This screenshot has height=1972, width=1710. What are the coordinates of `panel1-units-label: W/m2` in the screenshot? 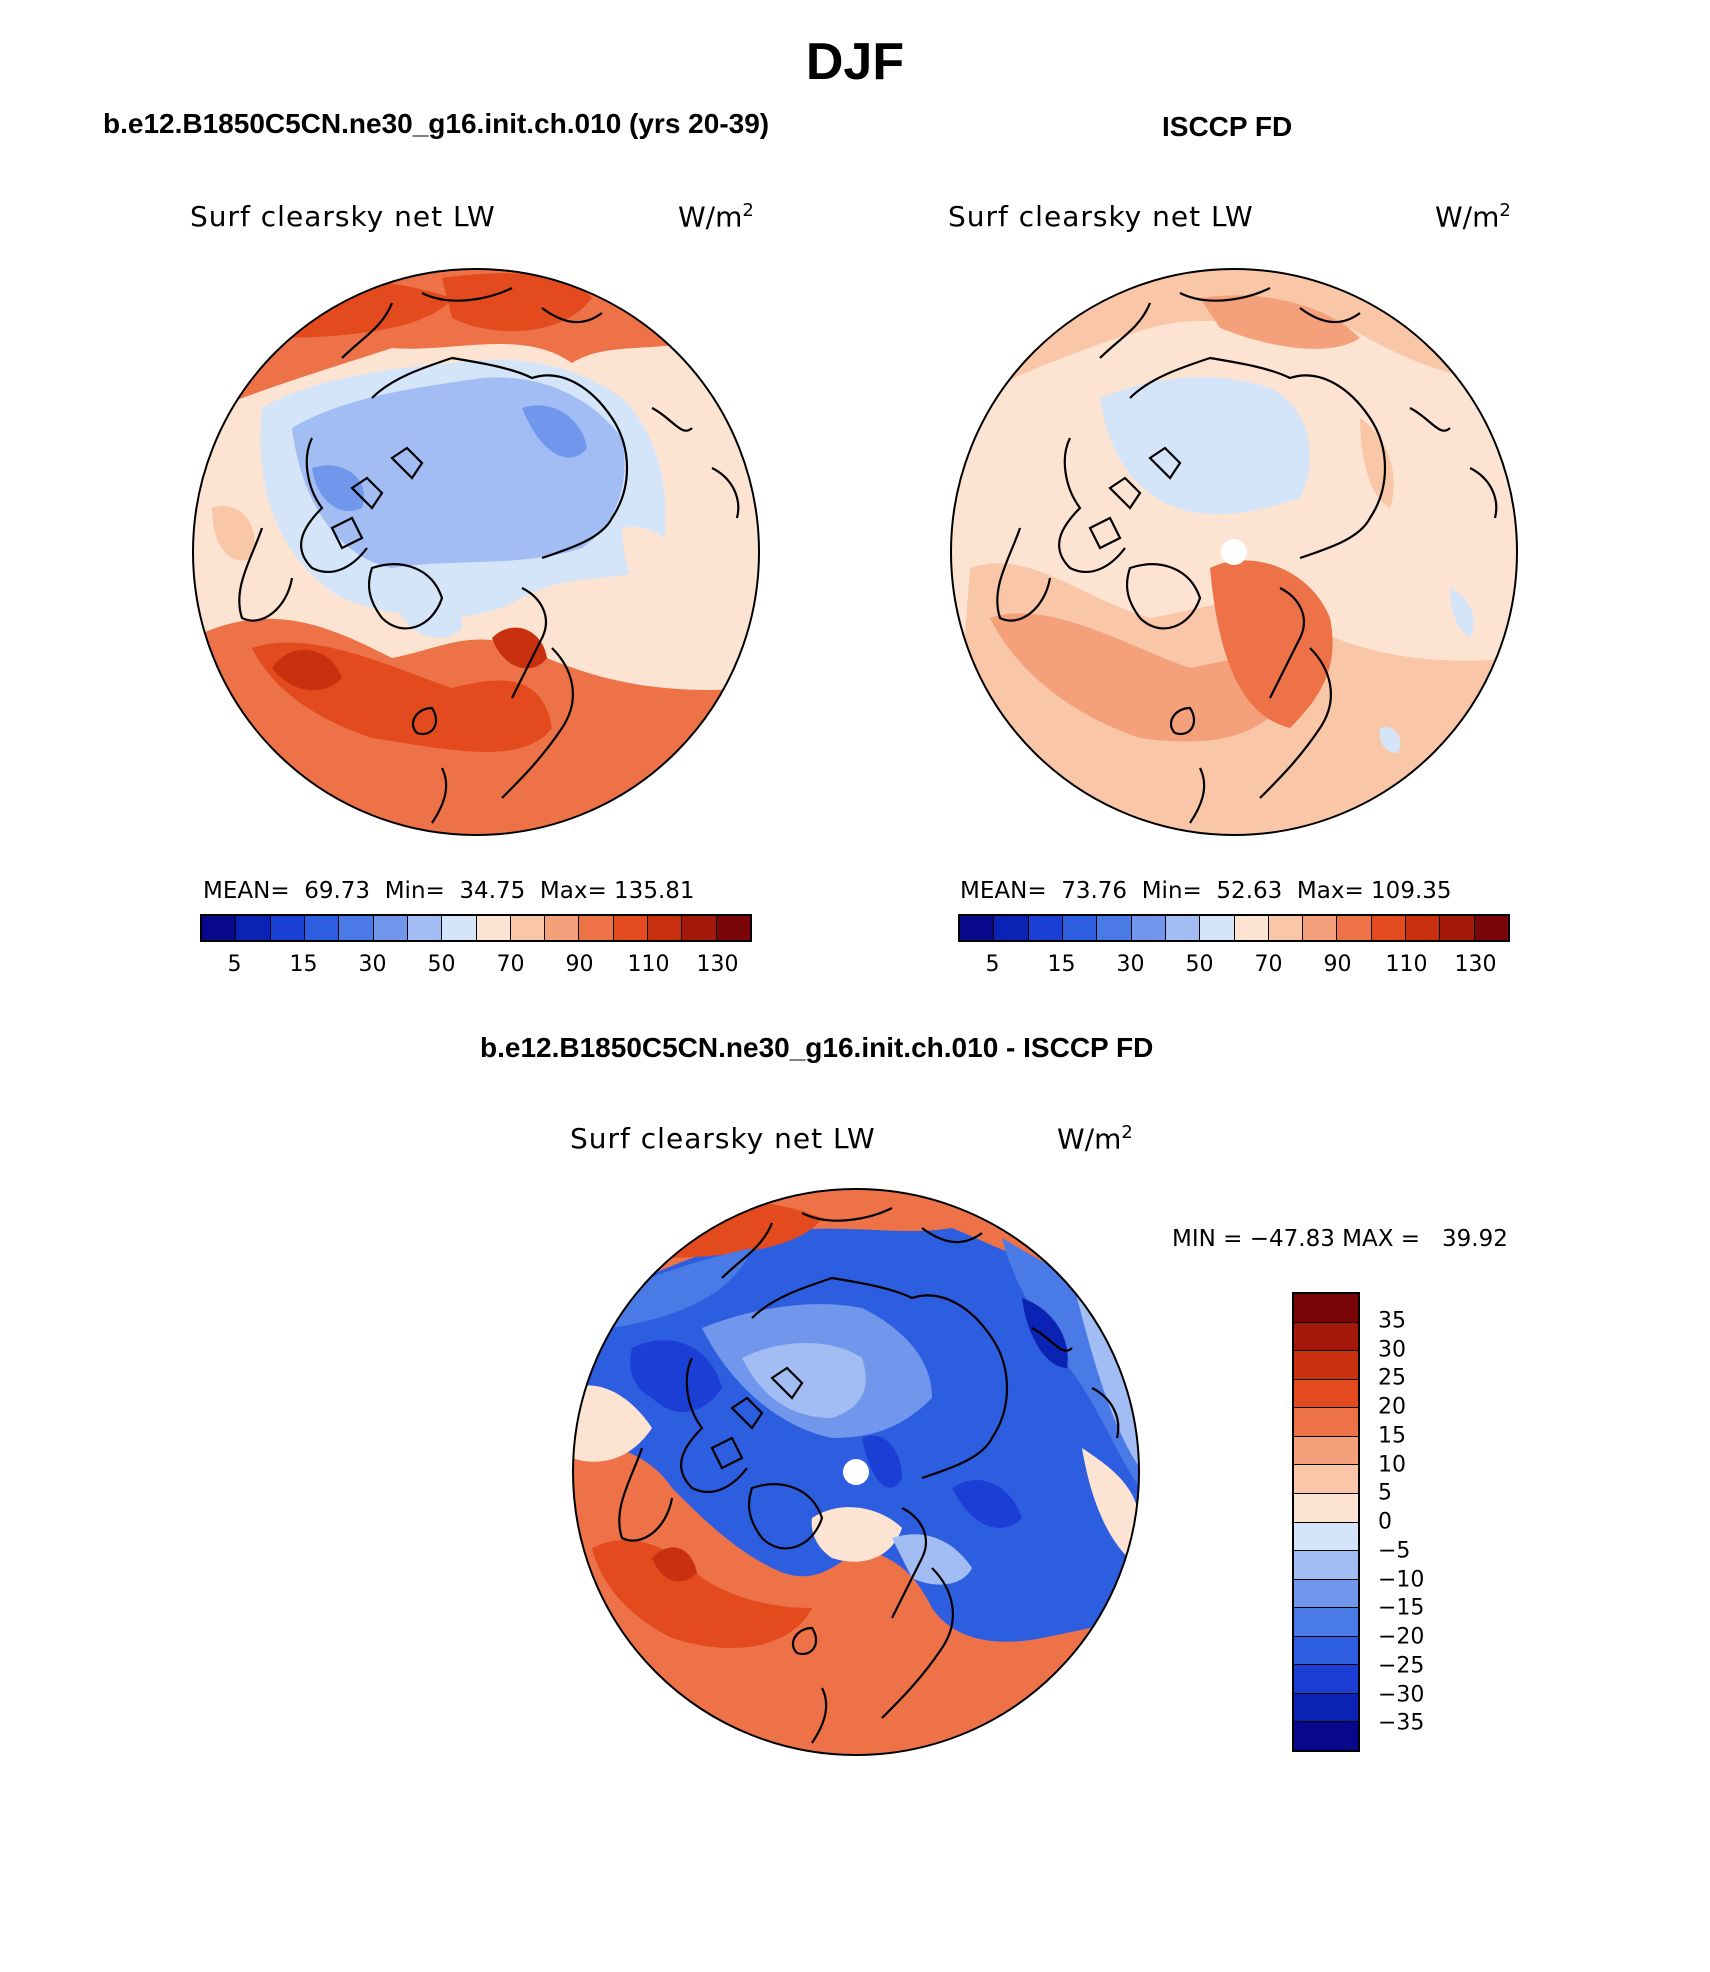 It's located at (716, 217).